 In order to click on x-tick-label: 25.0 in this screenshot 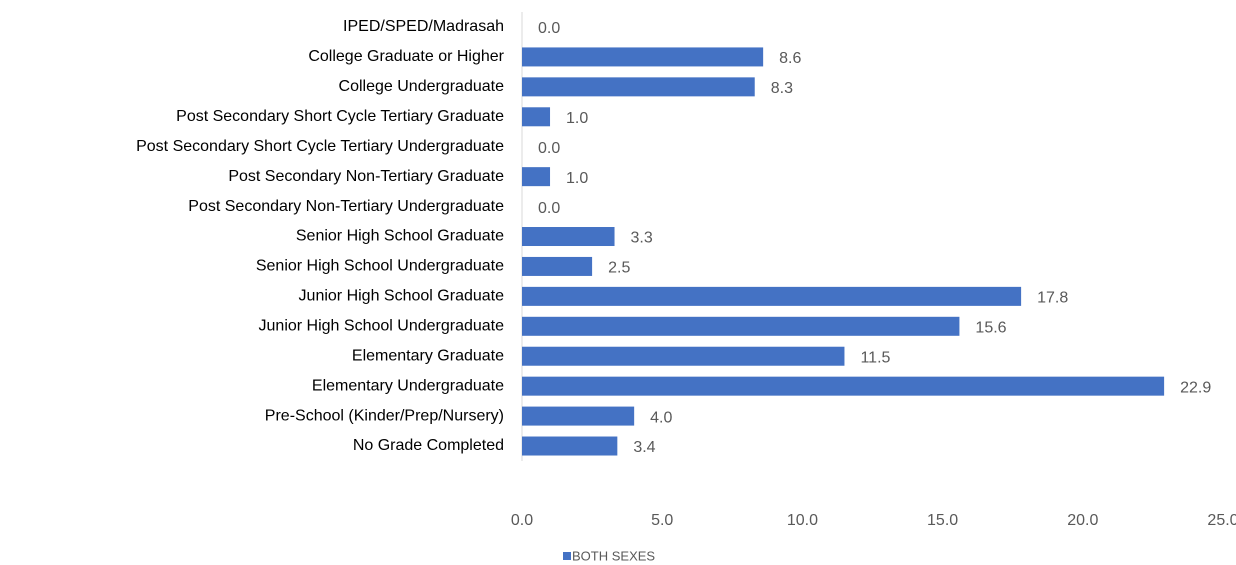, I will do `click(1221, 520)`.